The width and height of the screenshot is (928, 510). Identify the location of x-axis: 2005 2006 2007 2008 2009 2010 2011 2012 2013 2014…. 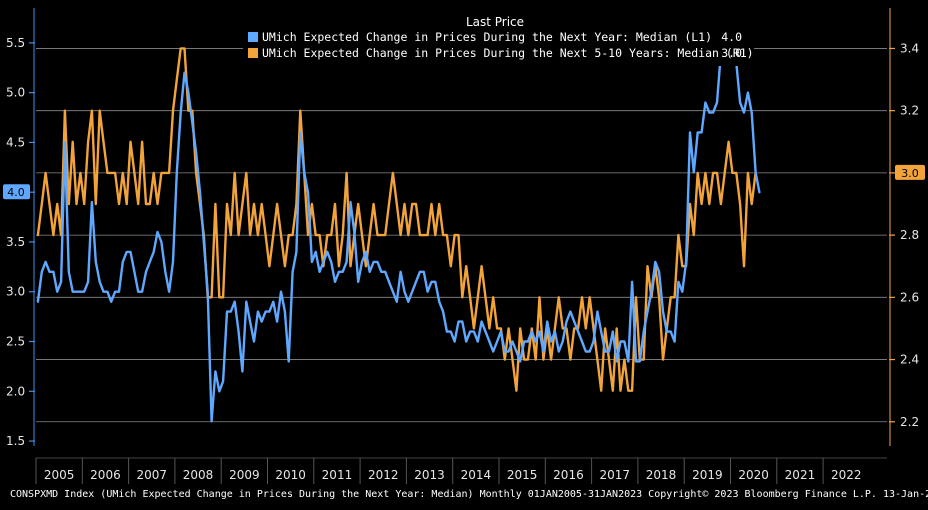
(461, 470).